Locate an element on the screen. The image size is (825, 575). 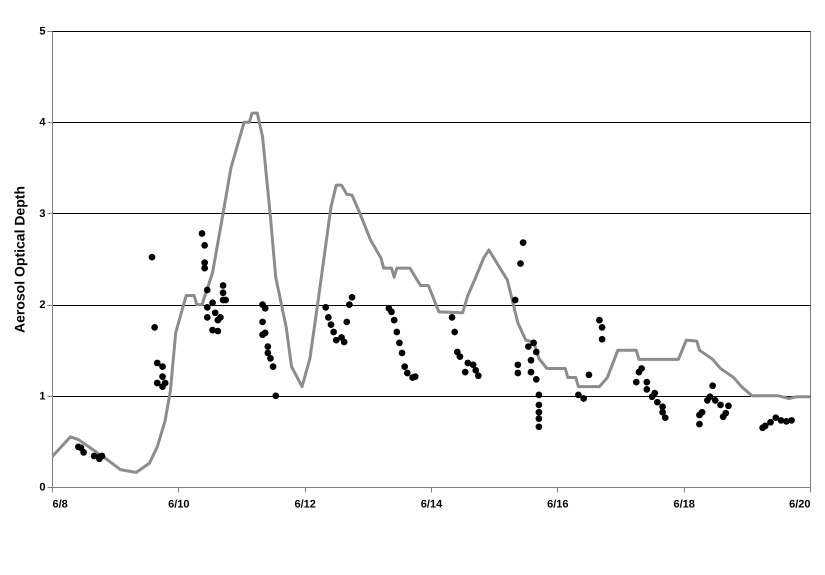
y-tick-label: 4 is located at coordinates (42, 122).